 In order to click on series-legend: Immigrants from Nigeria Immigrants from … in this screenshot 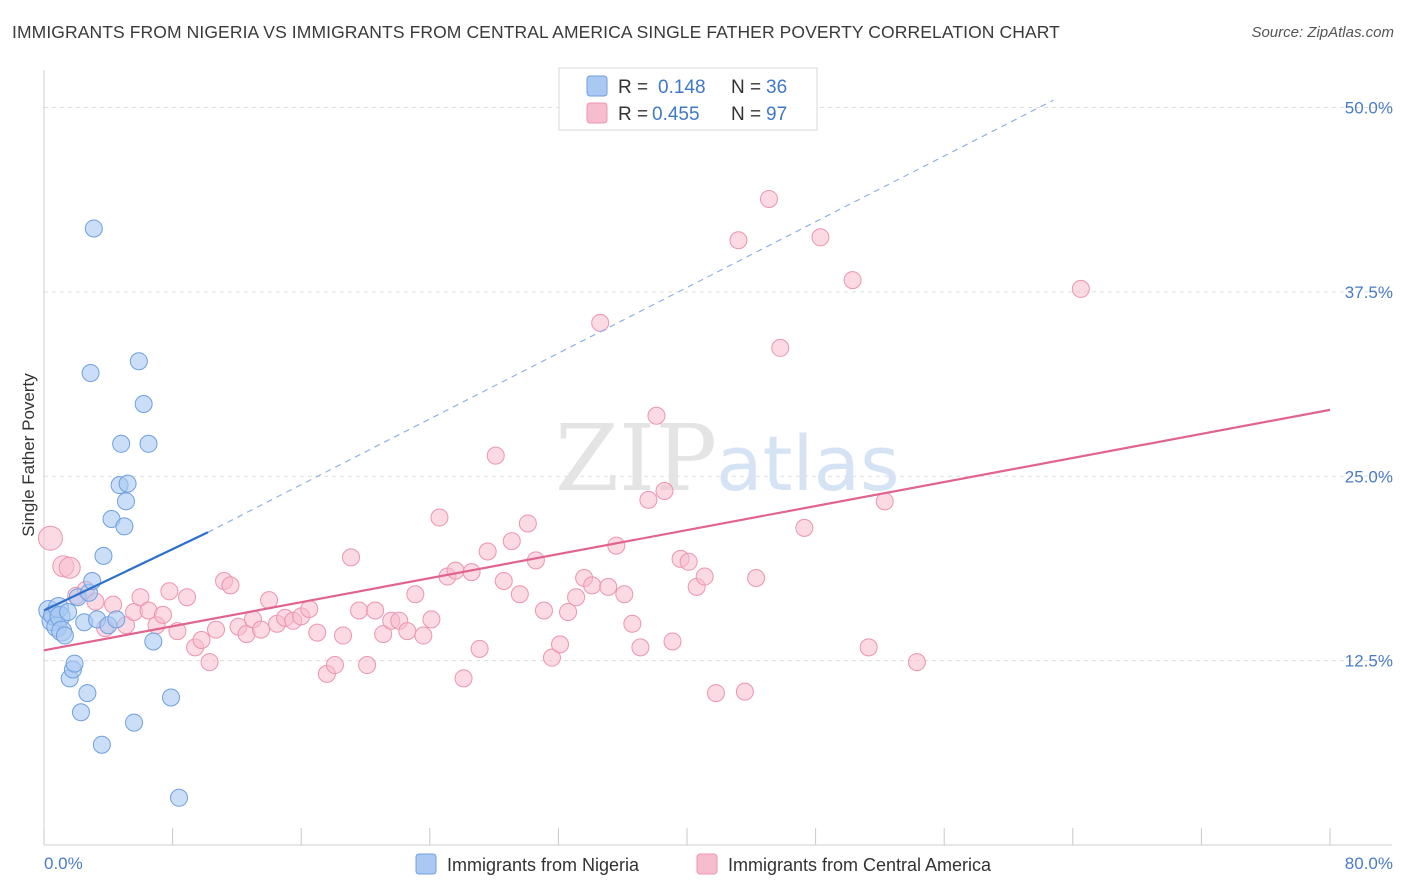, I will do `click(703, 864)`.